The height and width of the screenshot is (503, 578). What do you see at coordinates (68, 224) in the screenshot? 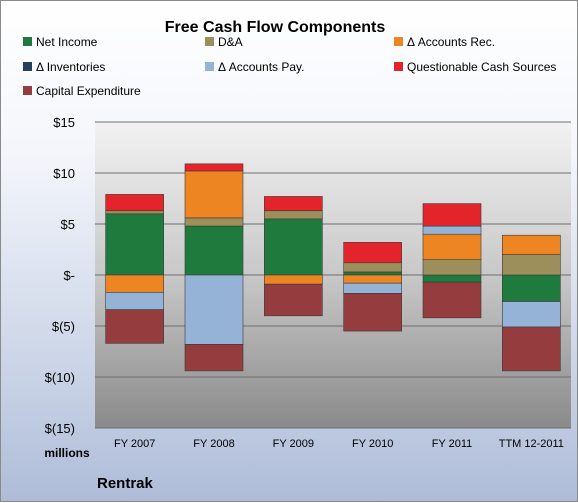
I see `y-tick-label: $5` at bounding box center [68, 224].